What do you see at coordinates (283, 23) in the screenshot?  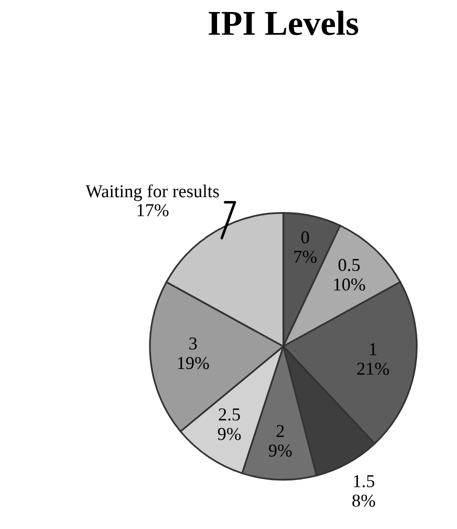 I see `chart-title: IPI Levels` at bounding box center [283, 23].